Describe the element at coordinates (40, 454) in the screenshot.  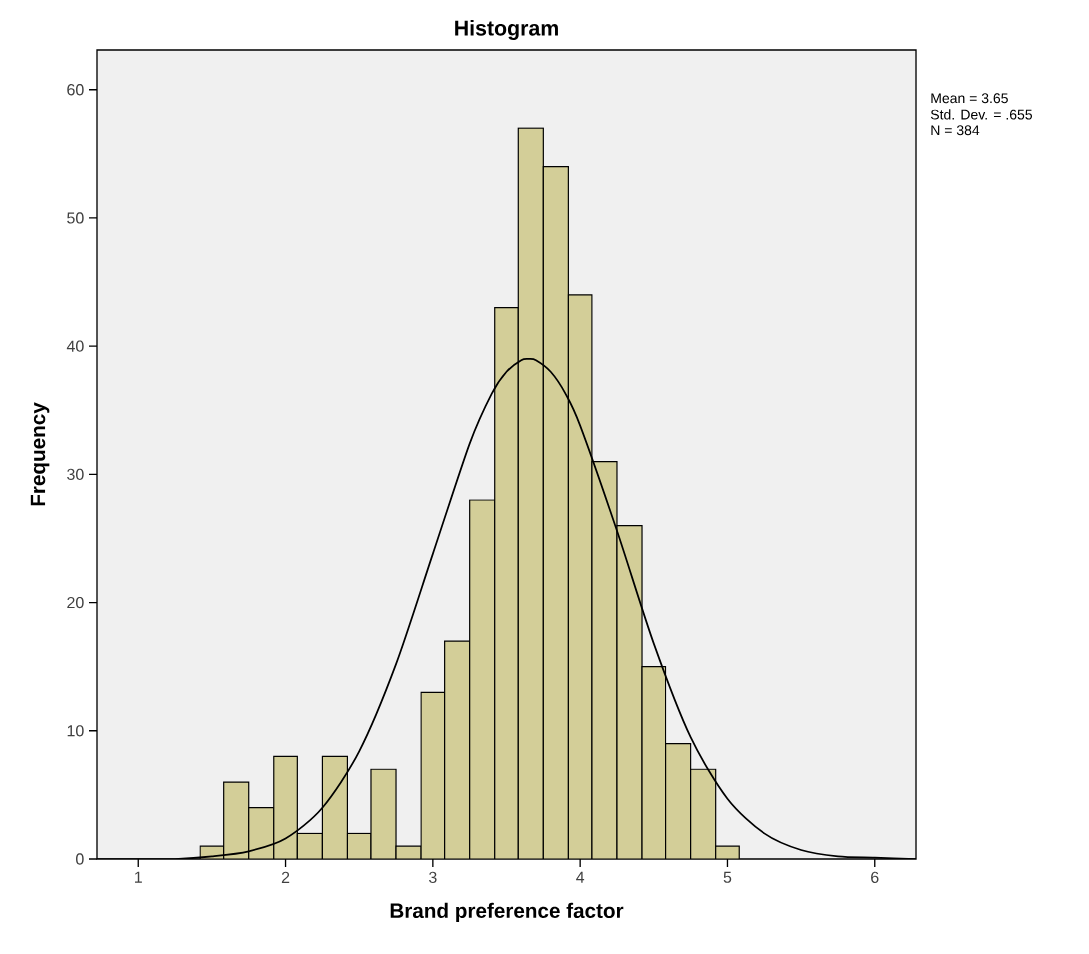
I see `y-axis-title: Frequency` at that location.